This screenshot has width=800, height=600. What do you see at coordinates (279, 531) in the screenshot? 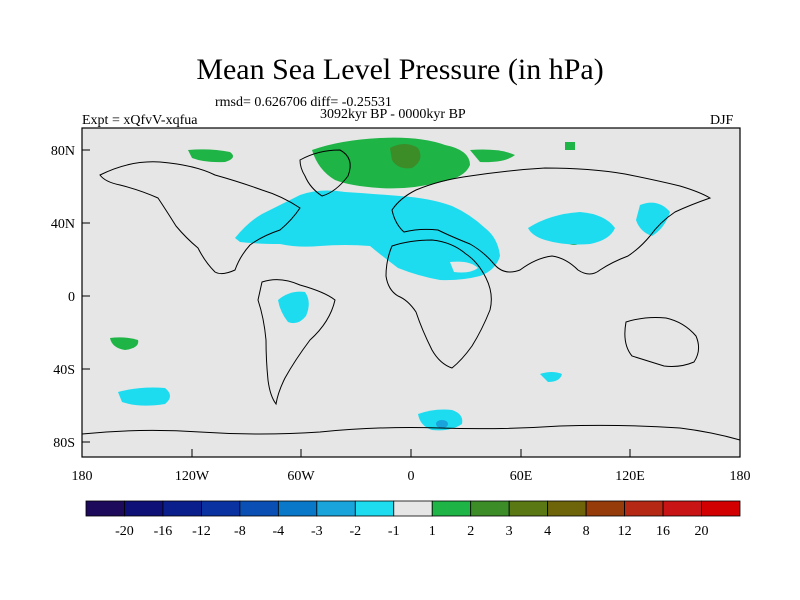
I see `colorbar-label: -4` at bounding box center [279, 531].